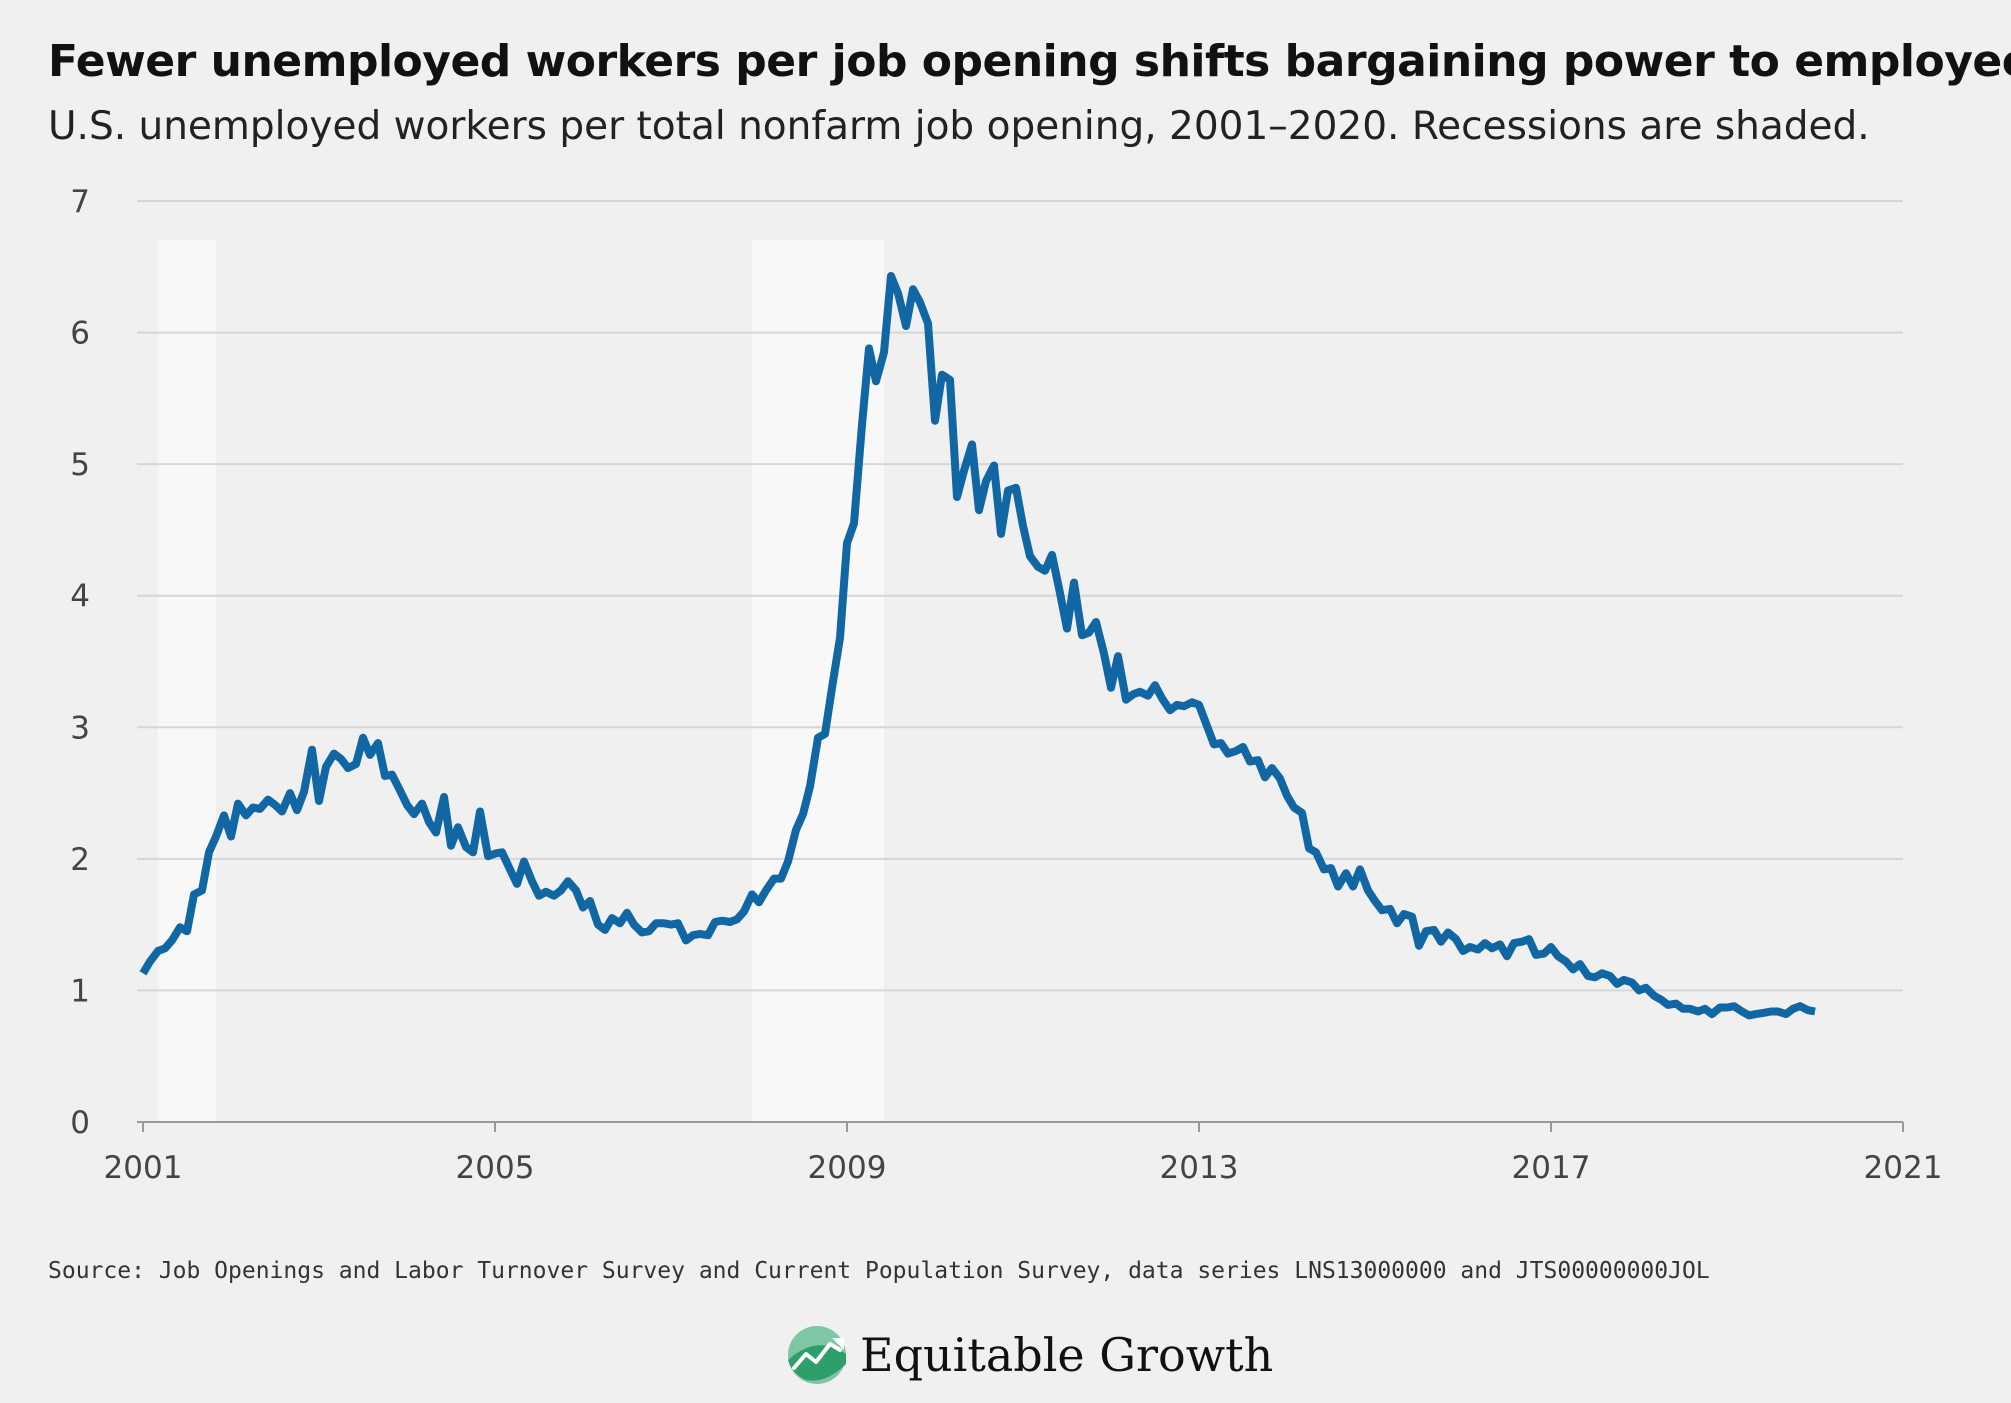 The width and height of the screenshot is (2011, 1403). What do you see at coordinates (1903, 1168) in the screenshot?
I see `x-tick-label-2021: 2021` at bounding box center [1903, 1168].